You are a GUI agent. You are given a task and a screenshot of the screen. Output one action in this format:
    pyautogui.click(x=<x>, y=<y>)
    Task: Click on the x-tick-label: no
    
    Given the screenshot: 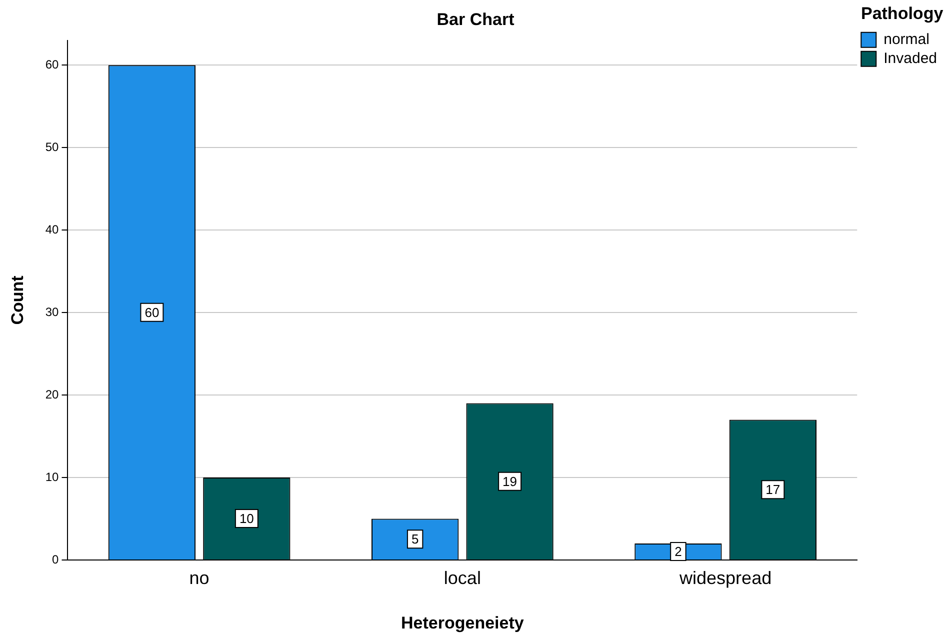 What is the action you would take?
    pyautogui.click(x=199, y=578)
    